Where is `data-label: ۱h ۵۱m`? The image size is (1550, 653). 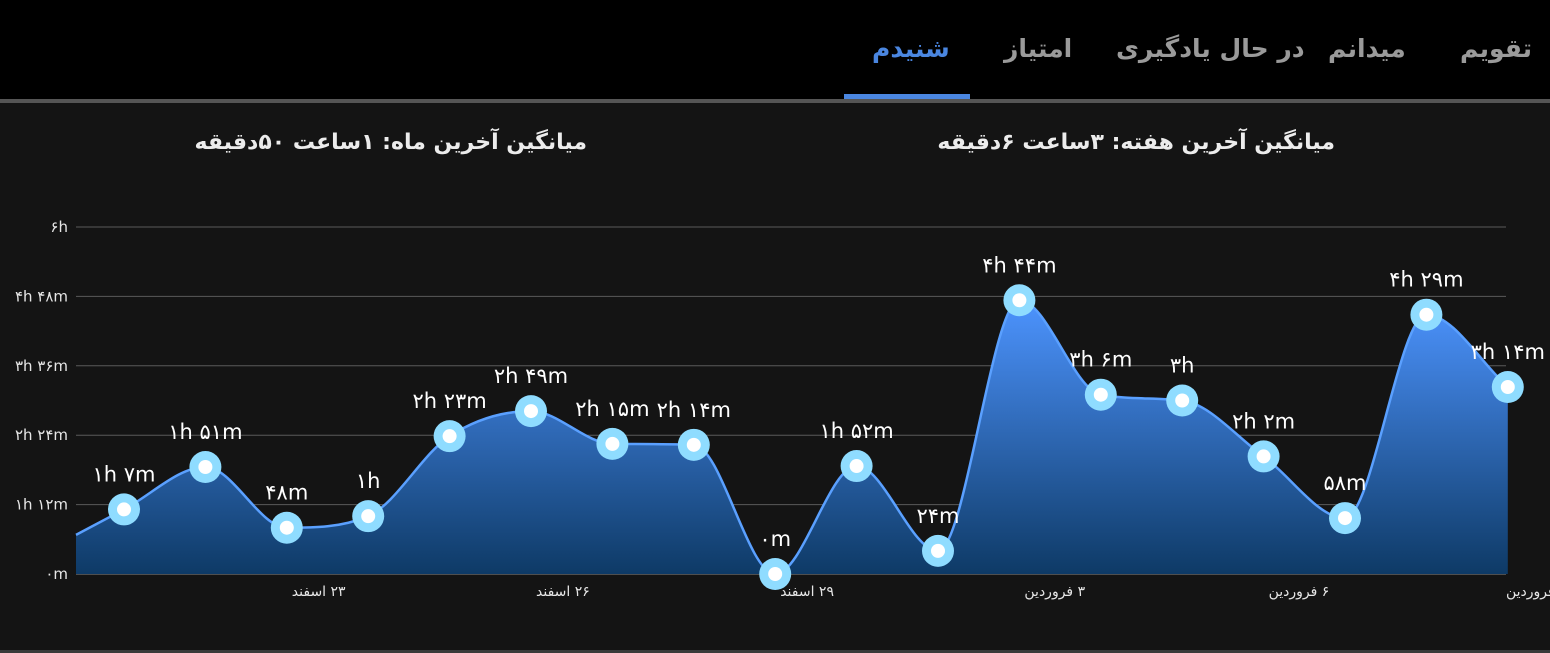
data-label: ۱h ۵۱m is located at coordinates (205, 432).